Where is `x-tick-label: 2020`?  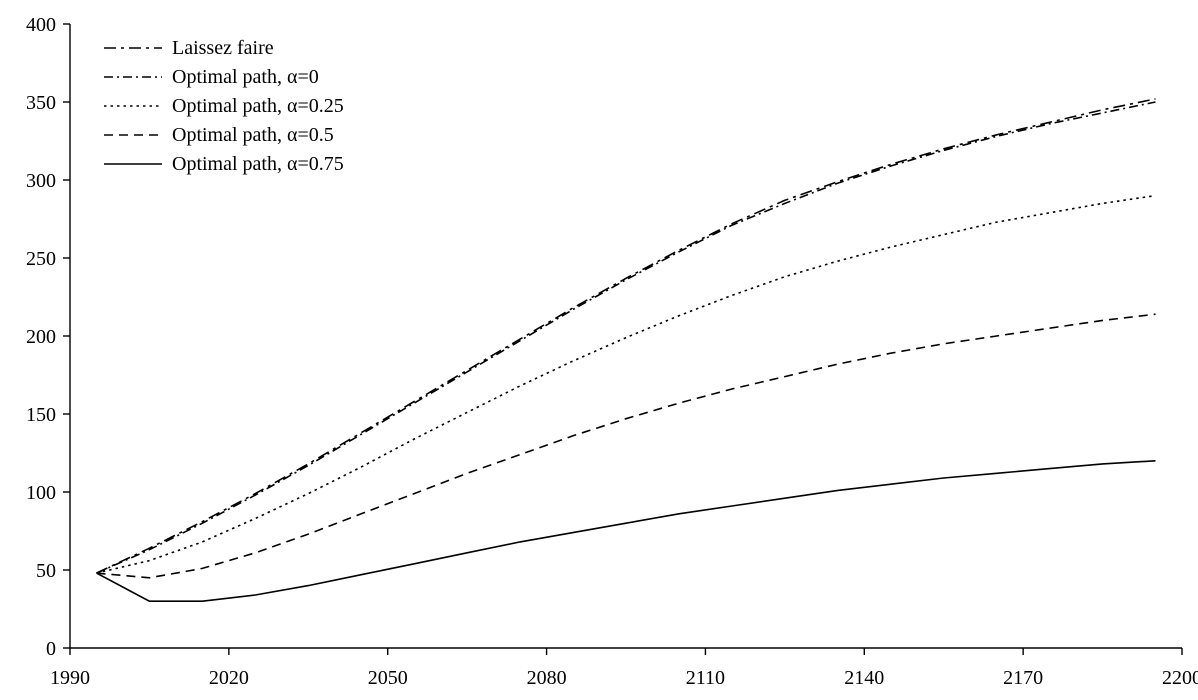
x-tick-label: 2020 is located at coordinates (229, 678).